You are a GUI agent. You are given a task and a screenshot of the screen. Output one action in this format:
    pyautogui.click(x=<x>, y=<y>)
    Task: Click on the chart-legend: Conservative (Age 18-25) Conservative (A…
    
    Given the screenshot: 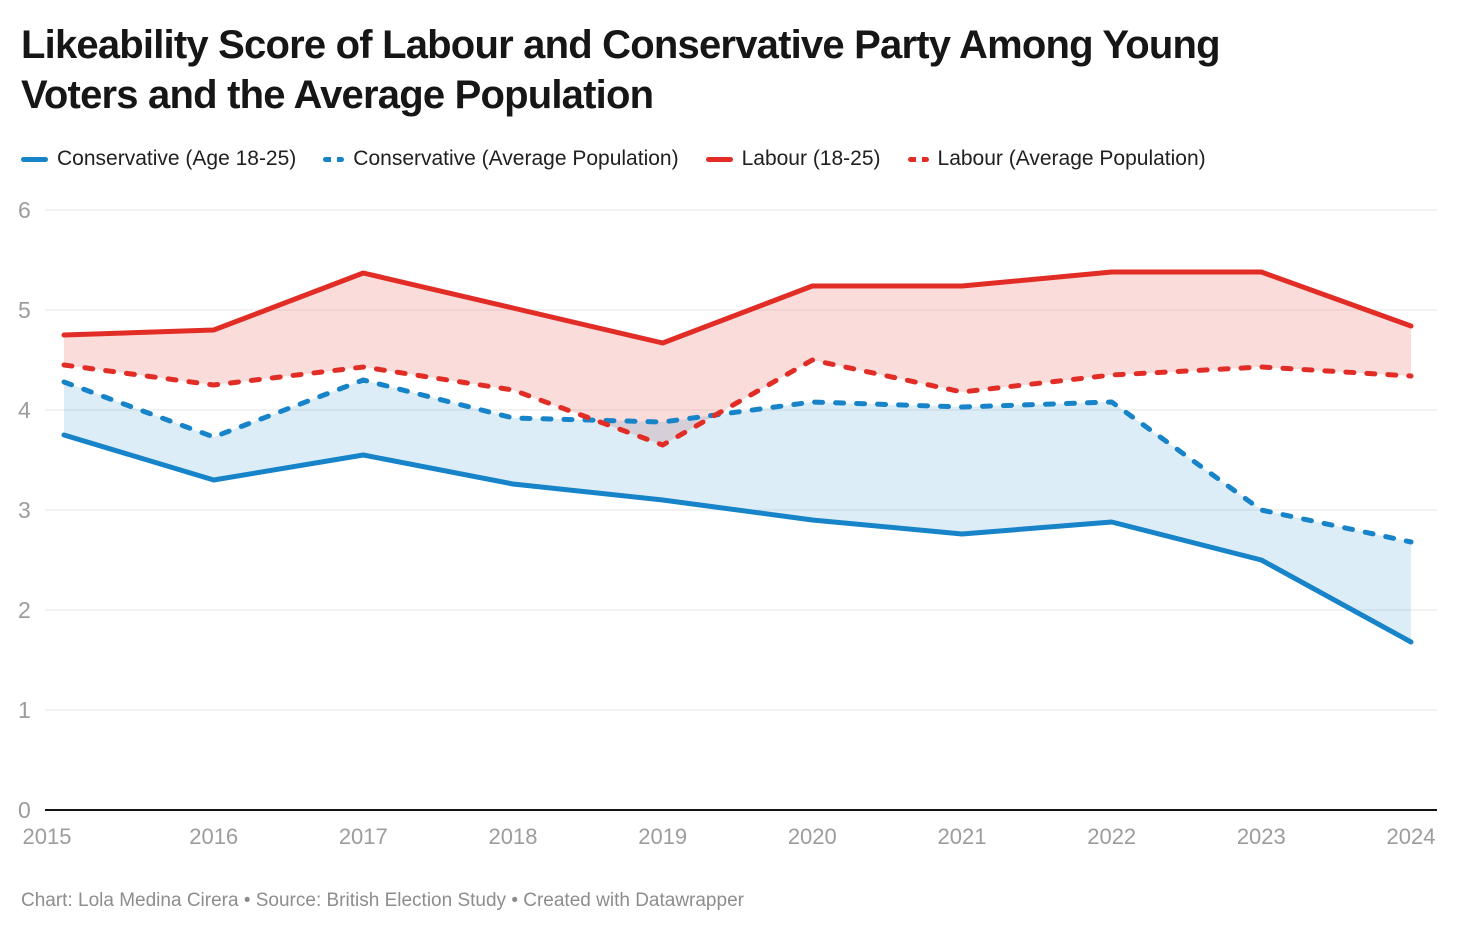 What is the action you would take?
    pyautogui.click(x=728, y=159)
    